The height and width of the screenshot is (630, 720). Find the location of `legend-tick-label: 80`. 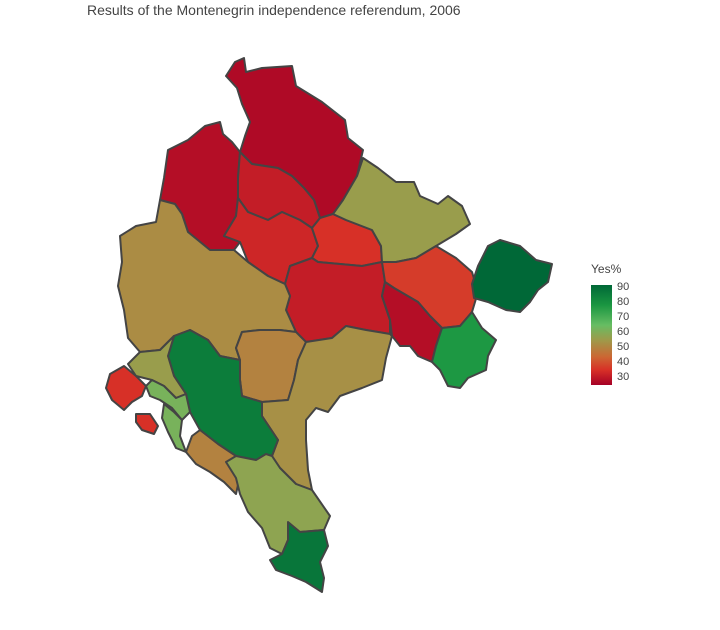

legend-tick-label: 80 is located at coordinates (623, 301).